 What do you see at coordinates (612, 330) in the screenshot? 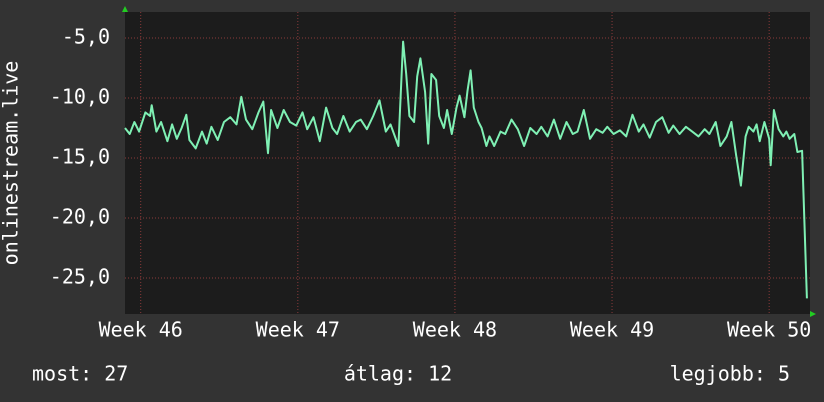
I see `x-tick-label: Week 49` at bounding box center [612, 330].